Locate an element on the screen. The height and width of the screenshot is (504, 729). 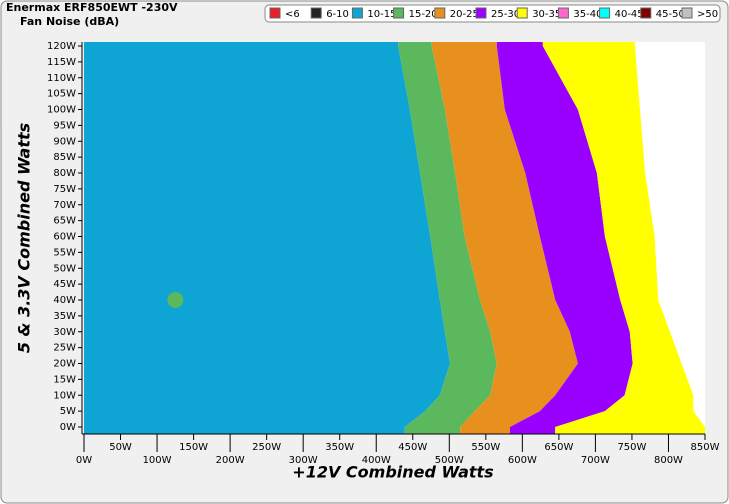
y-tick-label: 120W is located at coordinates (61, 46).